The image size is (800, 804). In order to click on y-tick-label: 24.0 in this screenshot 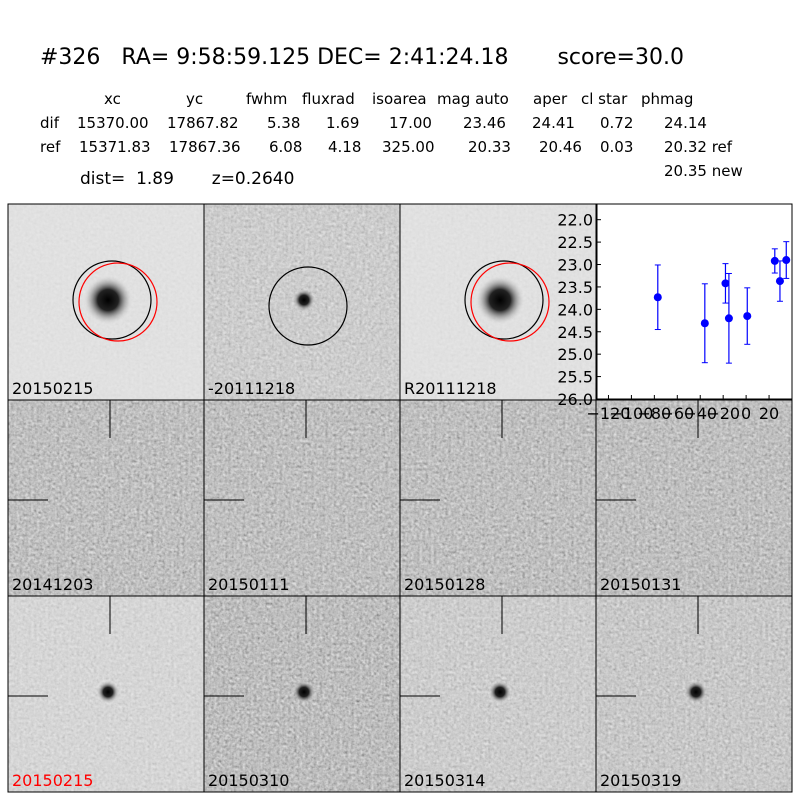, I will do `click(575, 309)`.